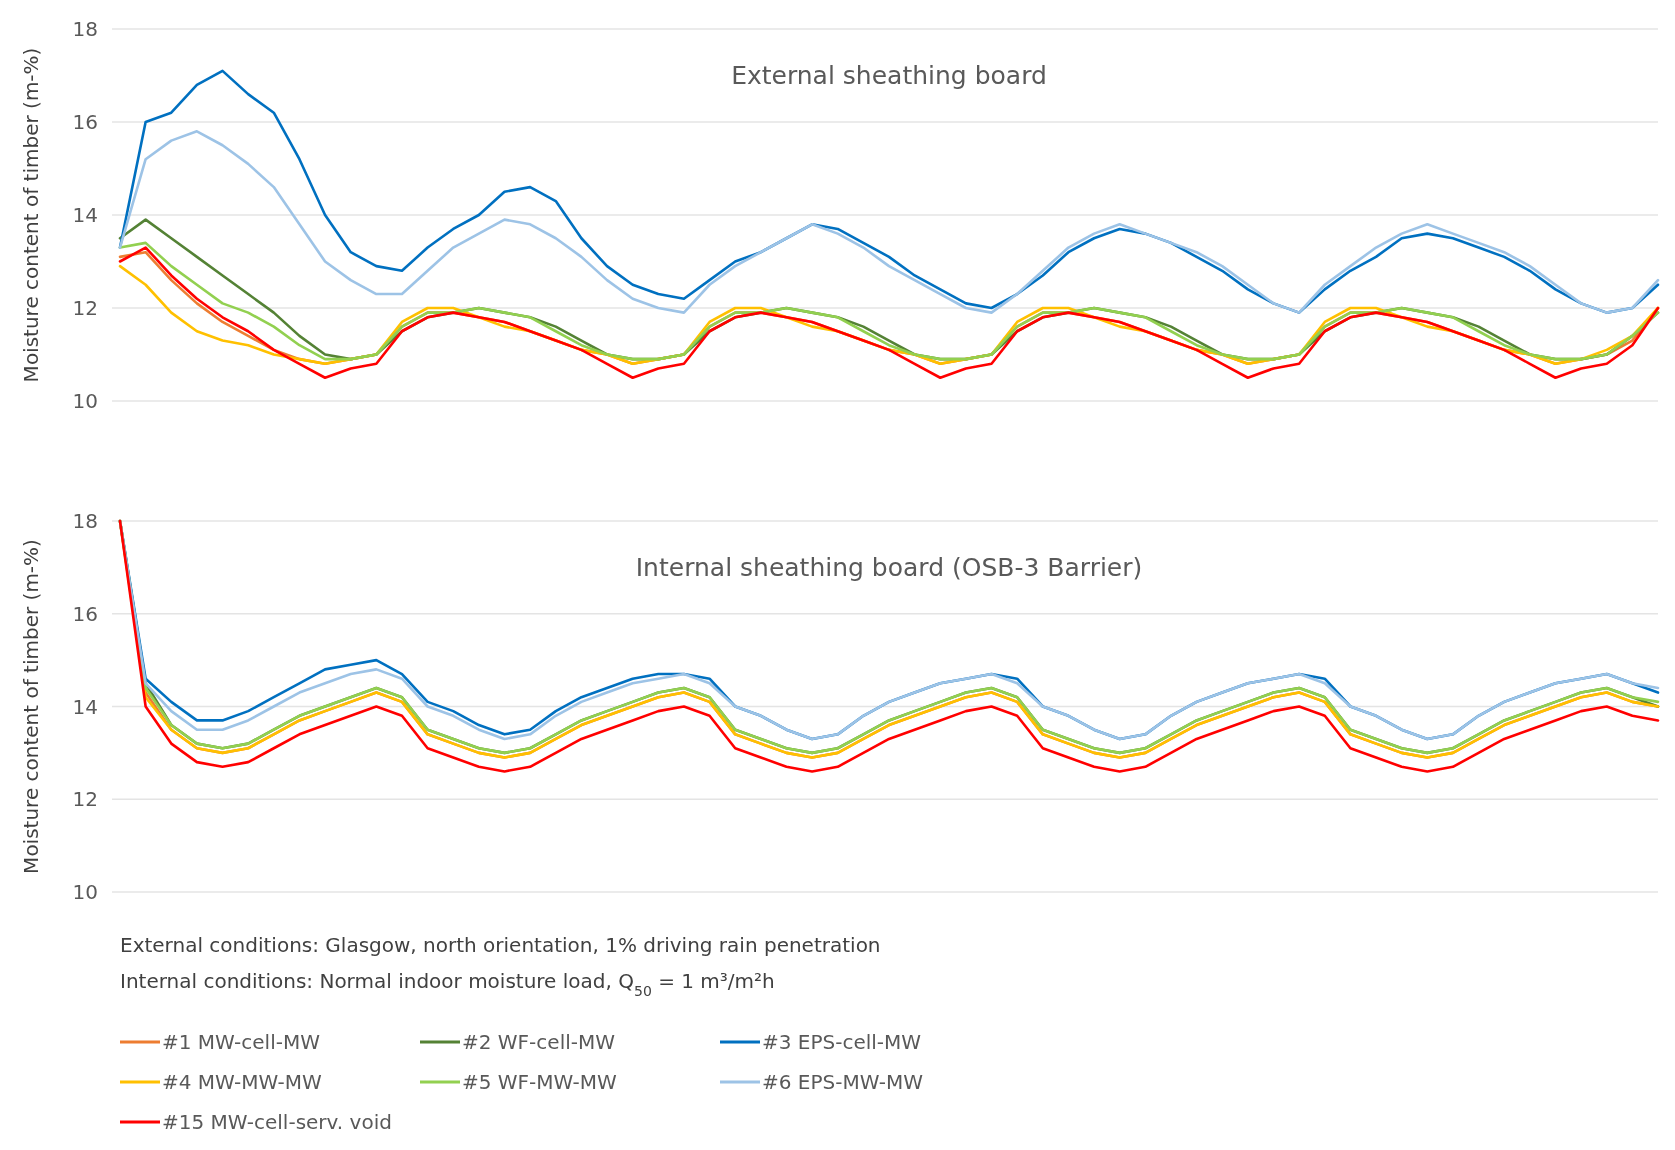  Describe the element at coordinates (447, 984) in the screenshot. I see `text: Internal conditions: Normal indoor moisture load, Q$_{50}$ = 1 m³/m²h` at that location.